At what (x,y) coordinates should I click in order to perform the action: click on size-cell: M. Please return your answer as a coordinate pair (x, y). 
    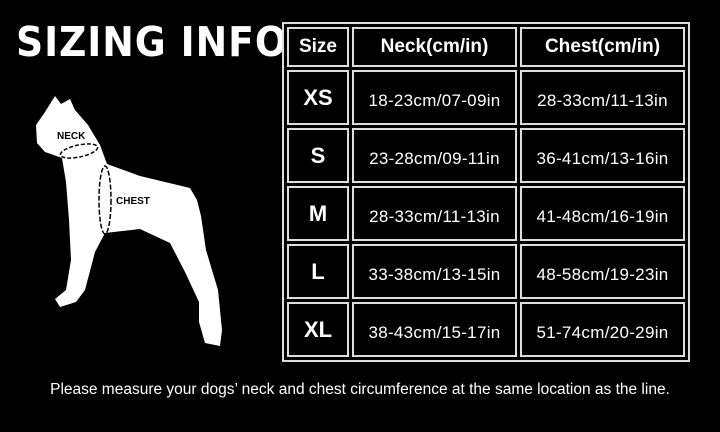
    Looking at the image, I should click on (318, 213).